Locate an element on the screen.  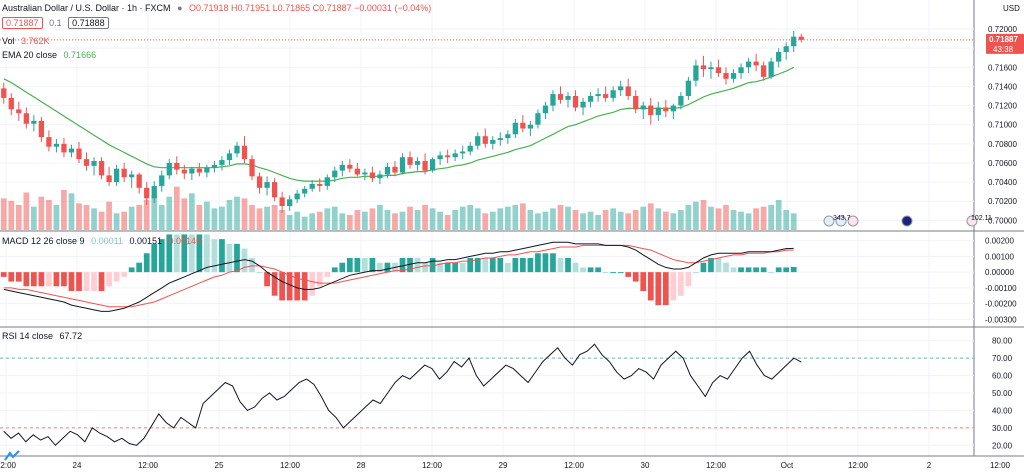
time-tick-label: 30 is located at coordinates (645, 465).